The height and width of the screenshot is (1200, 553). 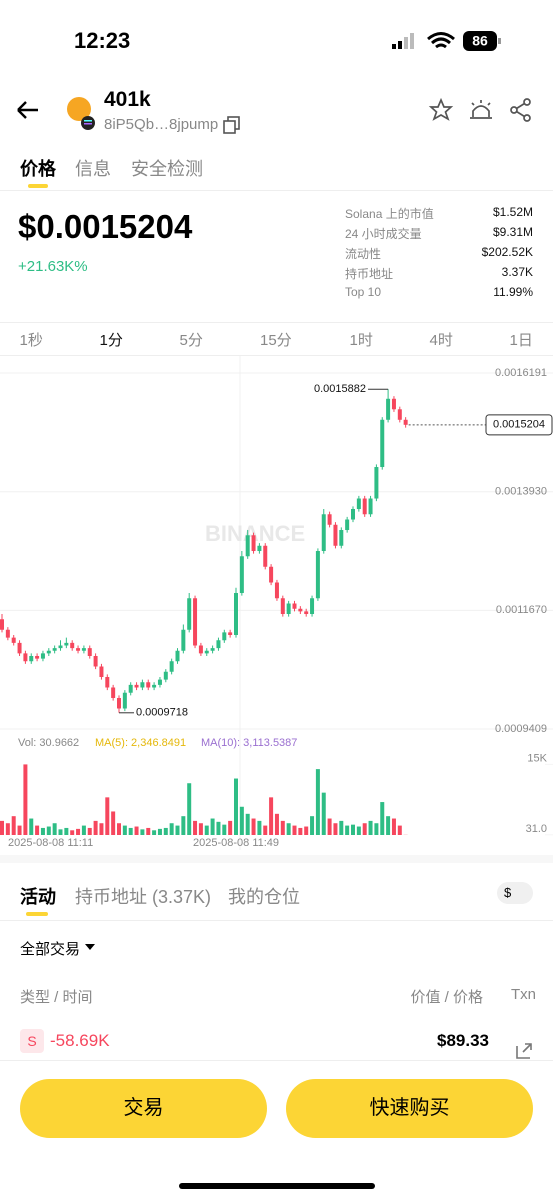 I want to click on time-label: 2025-08-08 11:49, so click(x=236, y=843).